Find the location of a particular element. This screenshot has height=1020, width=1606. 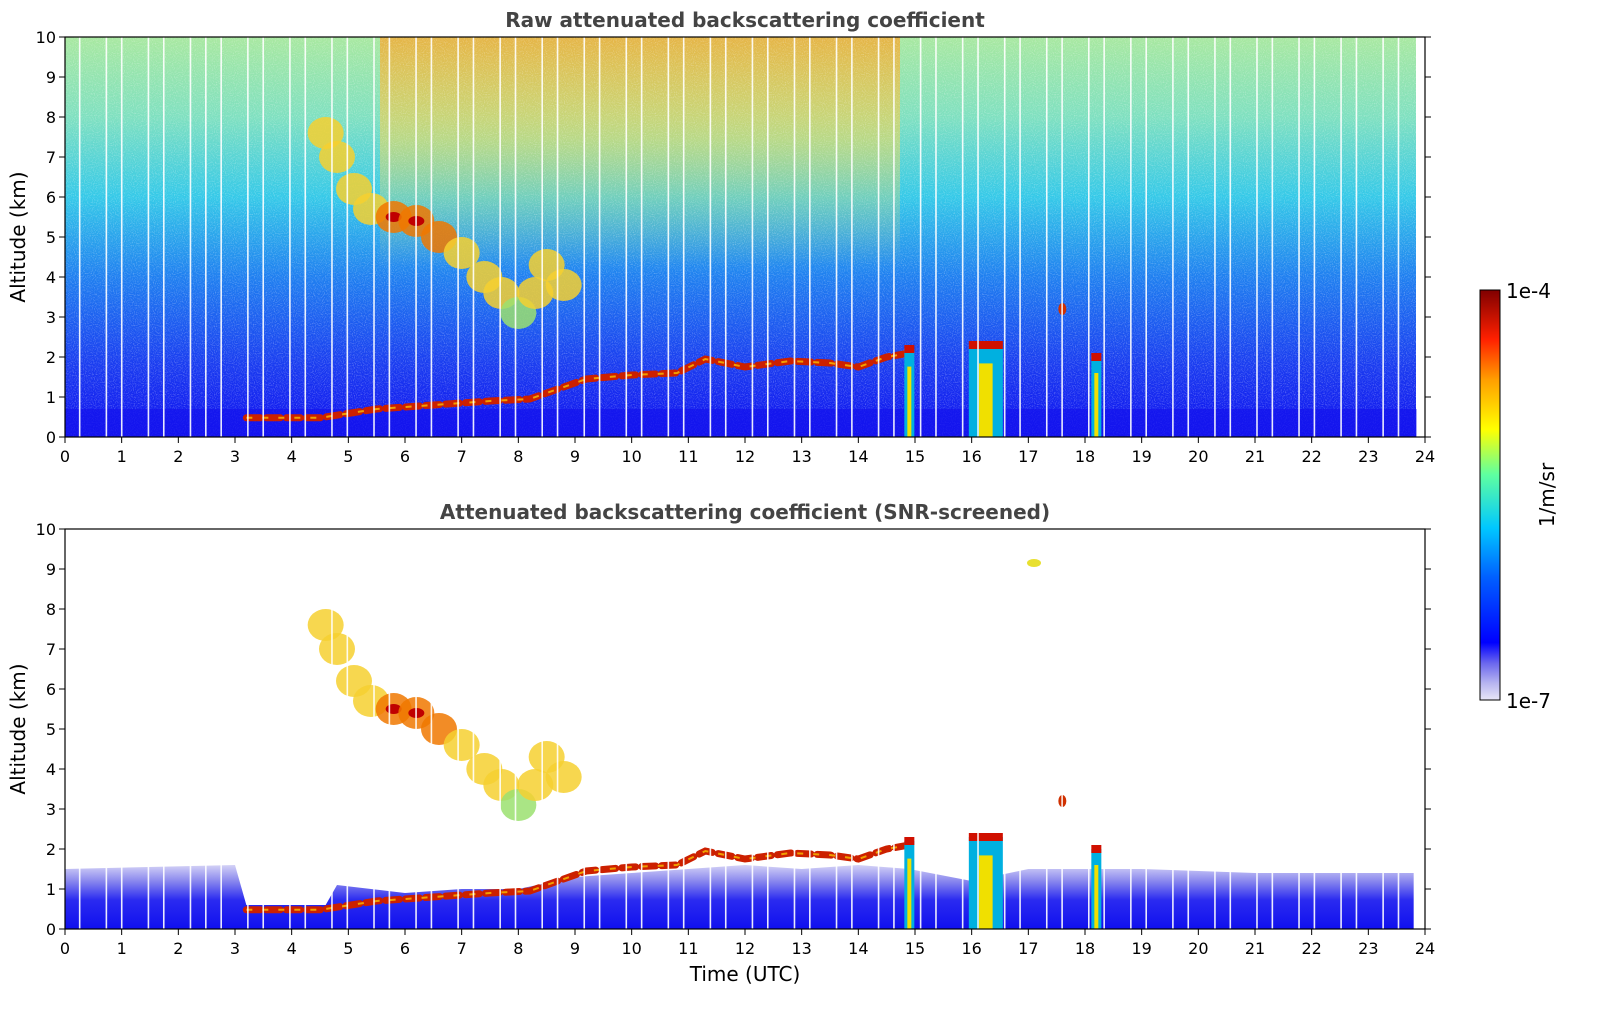

x-tick-label: 12 is located at coordinates (745, 456).